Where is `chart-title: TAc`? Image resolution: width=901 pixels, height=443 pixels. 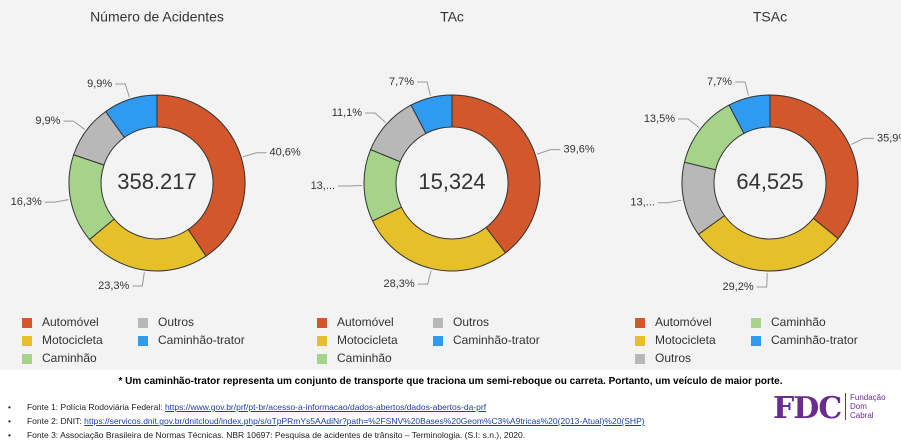 chart-title: TAc is located at coordinates (452, 17).